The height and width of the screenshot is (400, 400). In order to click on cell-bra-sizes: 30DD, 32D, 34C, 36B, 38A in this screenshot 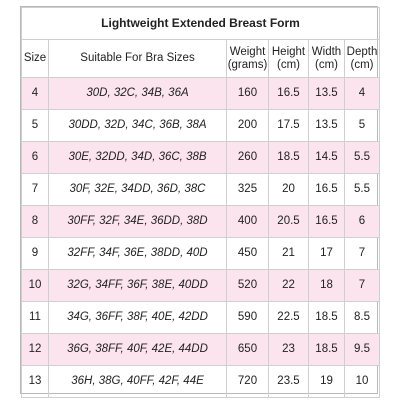, I will do `click(137, 125)`.